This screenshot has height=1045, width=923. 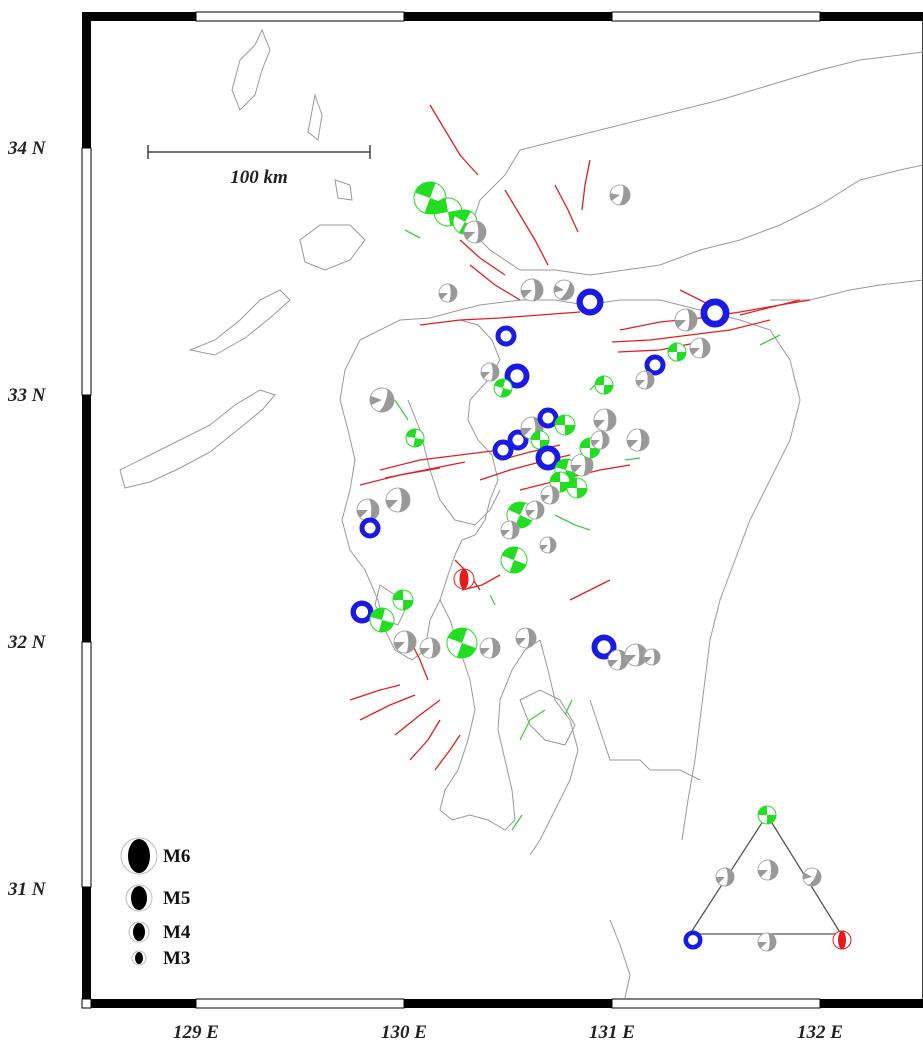 I want to click on legend-m6-label: M6, so click(x=176, y=856).